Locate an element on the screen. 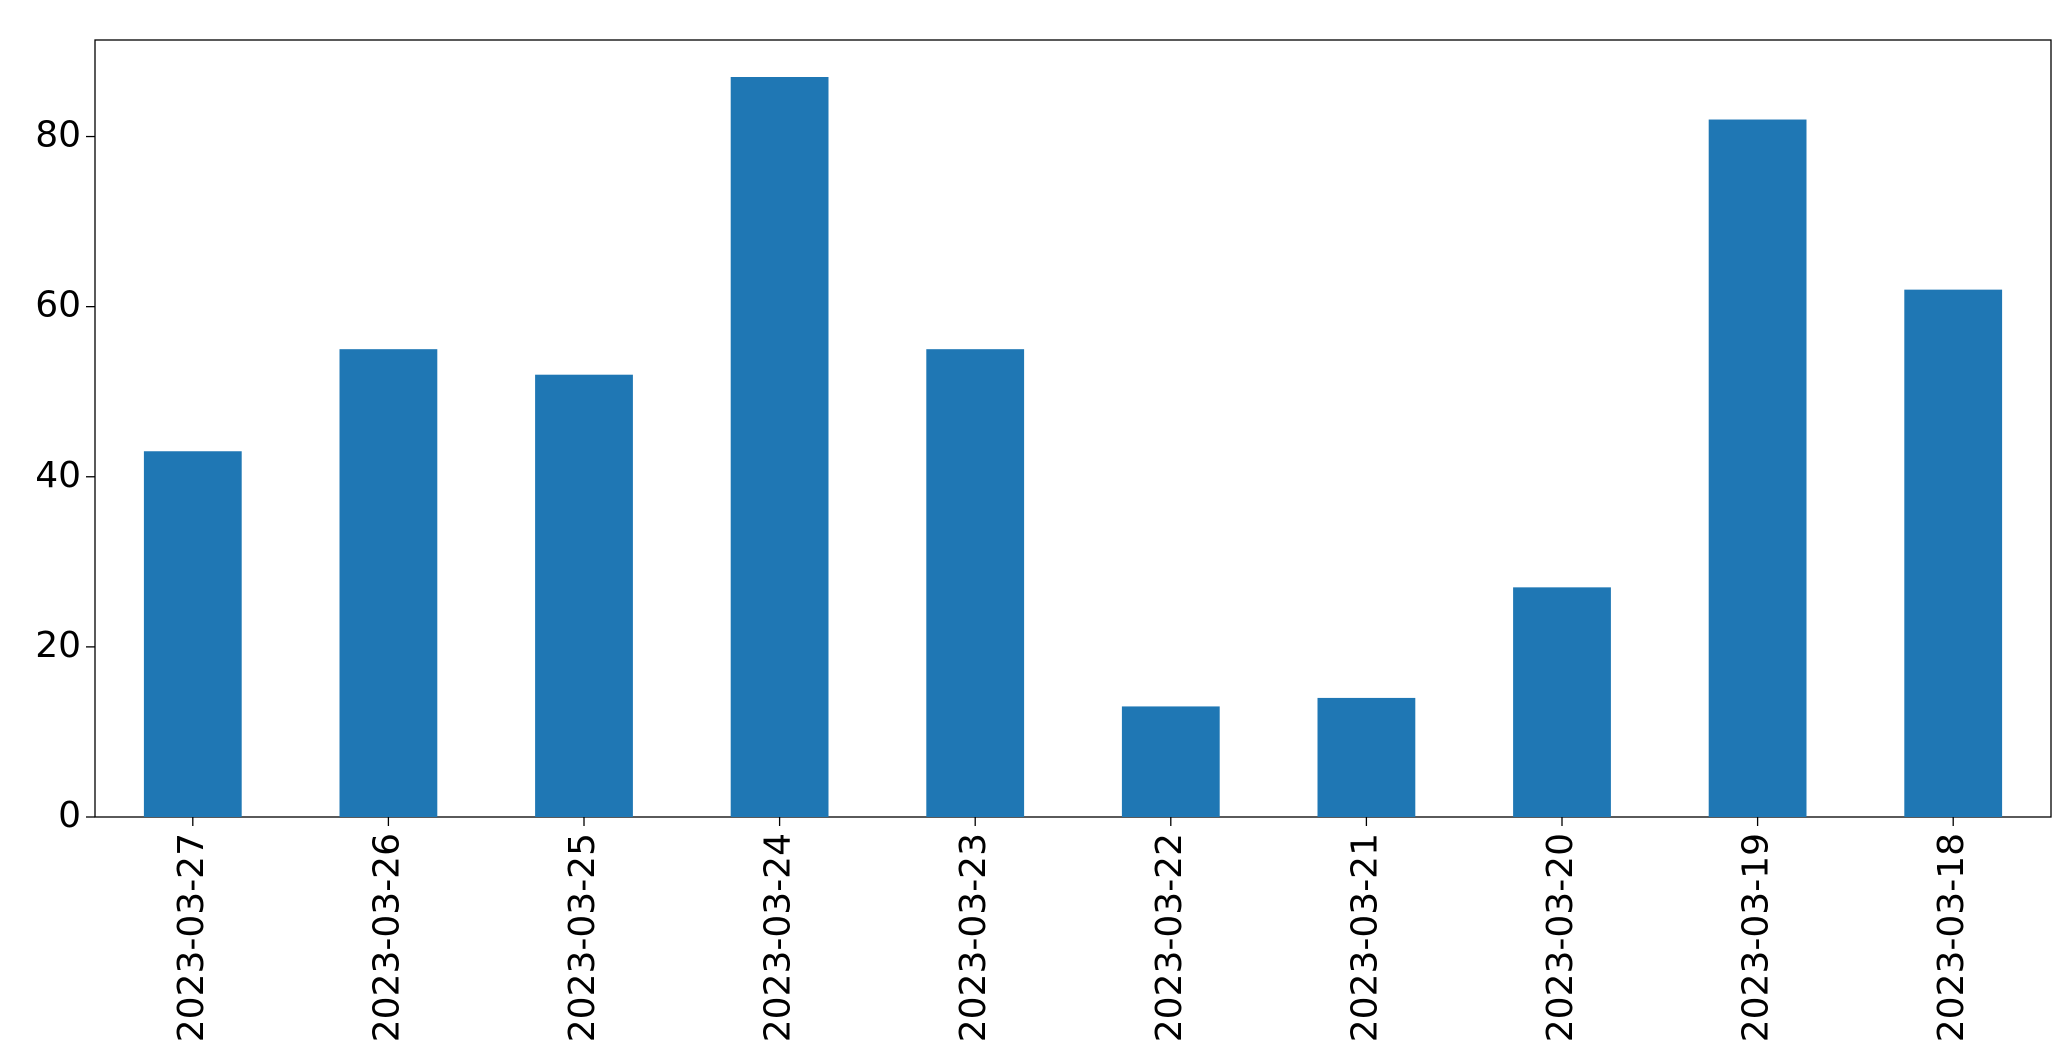 This screenshot has width=2071, height=1061. x-tick-label: 2023-03-20 is located at coordinates (1560, 937).